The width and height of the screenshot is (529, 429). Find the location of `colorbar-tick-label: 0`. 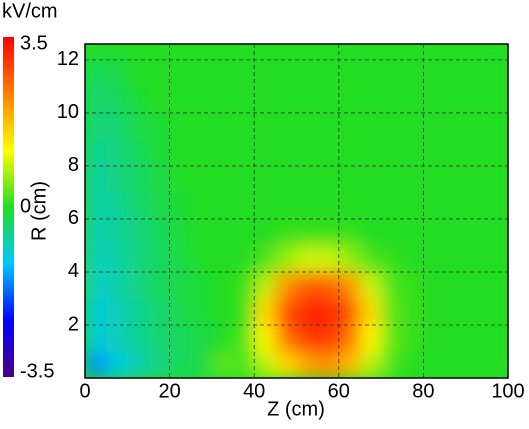

colorbar-tick-label: 0 is located at coordinates (25, 206).